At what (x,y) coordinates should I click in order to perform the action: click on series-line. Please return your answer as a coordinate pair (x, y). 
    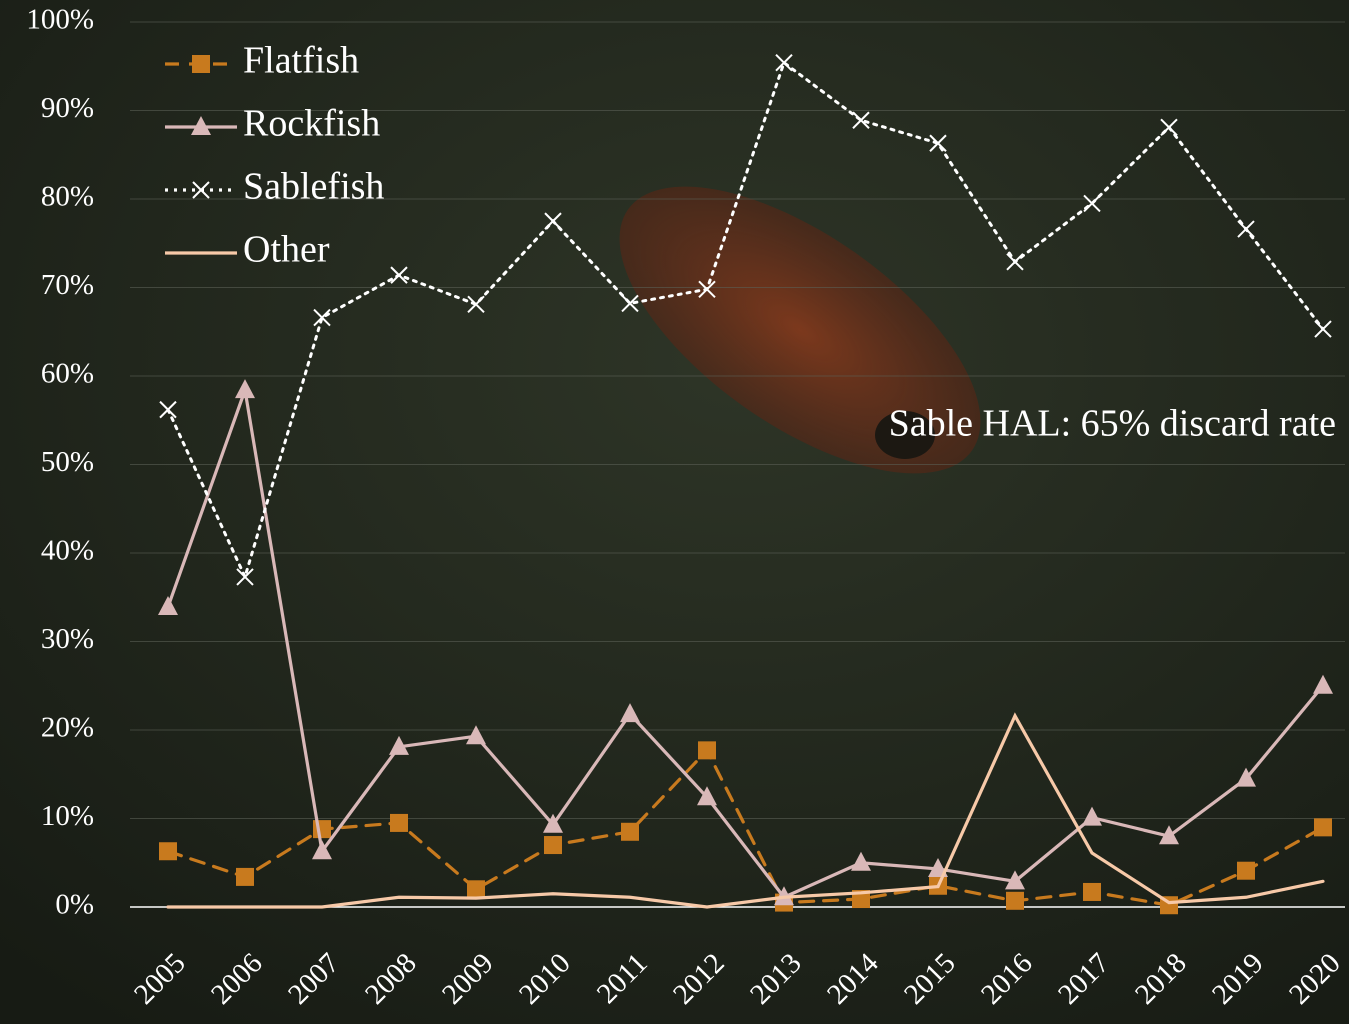
    Looking at the image, I should click on (745, 827).